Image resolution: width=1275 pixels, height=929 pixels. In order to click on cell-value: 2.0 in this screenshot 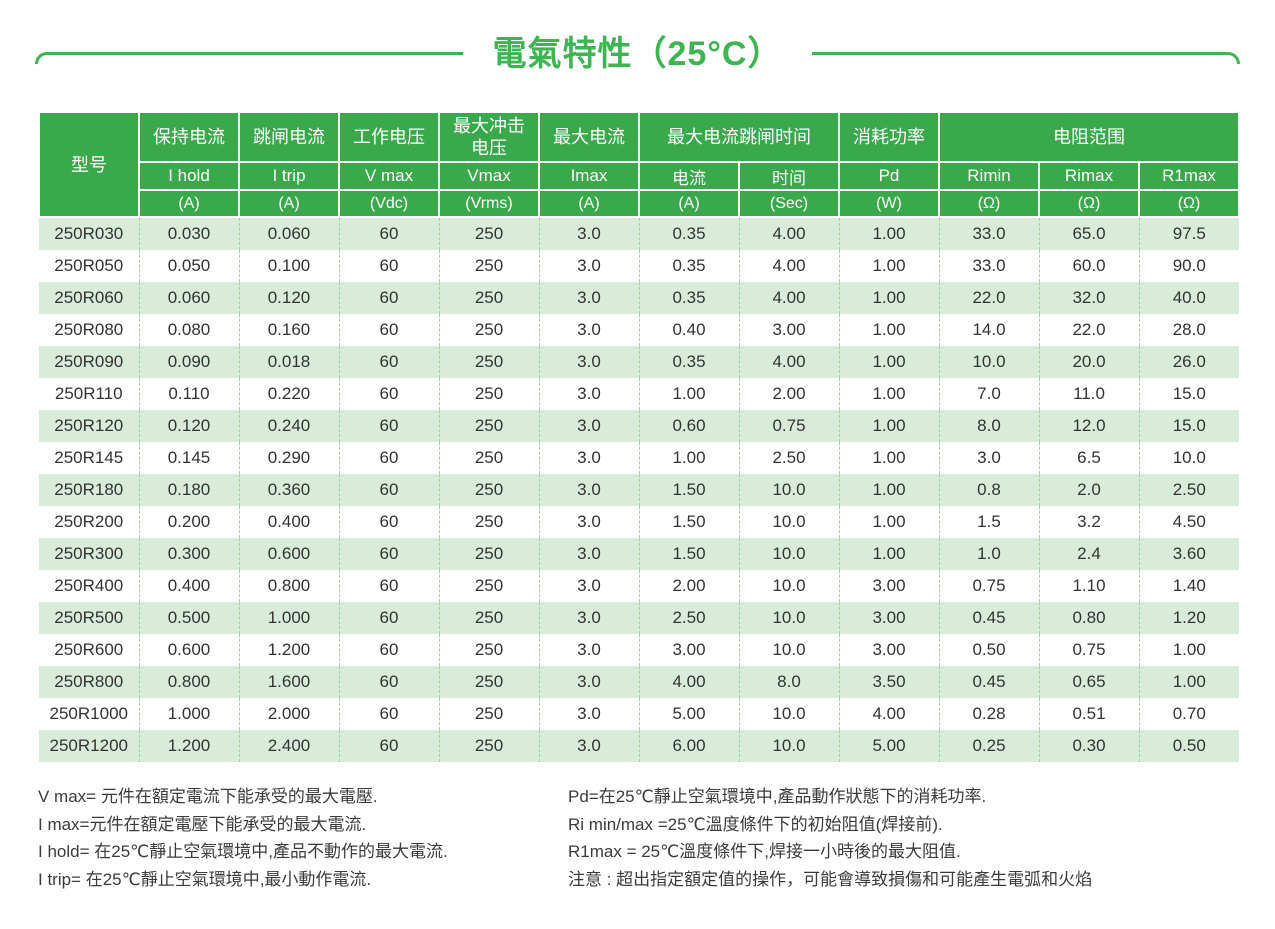, I will do `click(1088, 490)`.